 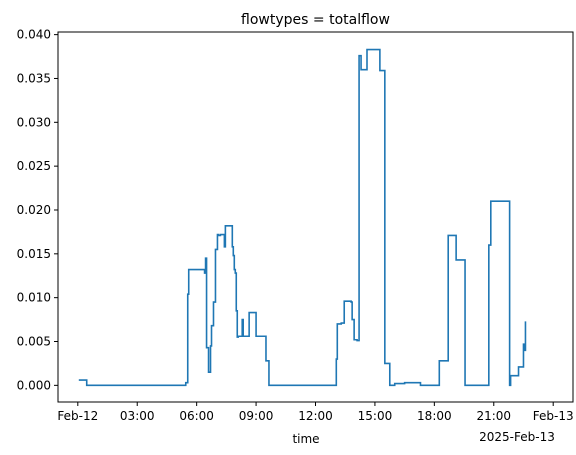 What do you see at coordinates (434, 416) in the screenshot?
I see `x-tick-label: 18:00` at bounding box center [434, 416].